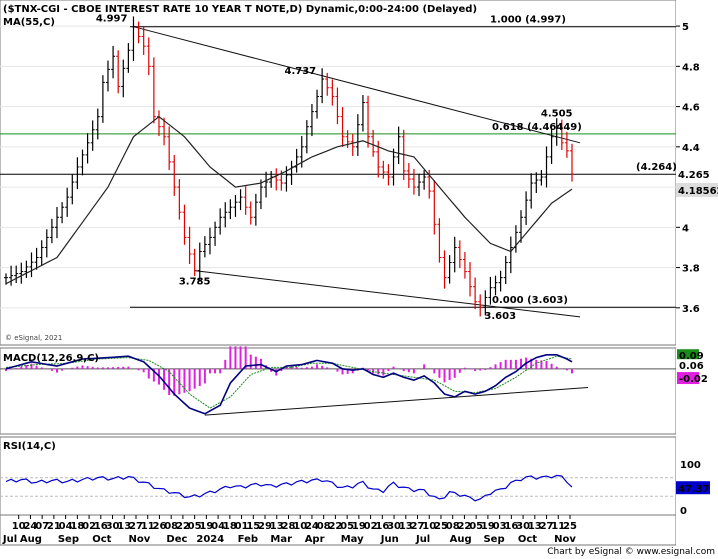 Image resolution: width=718 pixels, height=559 pixels. Describe the element at coordinates (691, 67) in the screenshot. I see `price-axis-label: 4.8` at that location.